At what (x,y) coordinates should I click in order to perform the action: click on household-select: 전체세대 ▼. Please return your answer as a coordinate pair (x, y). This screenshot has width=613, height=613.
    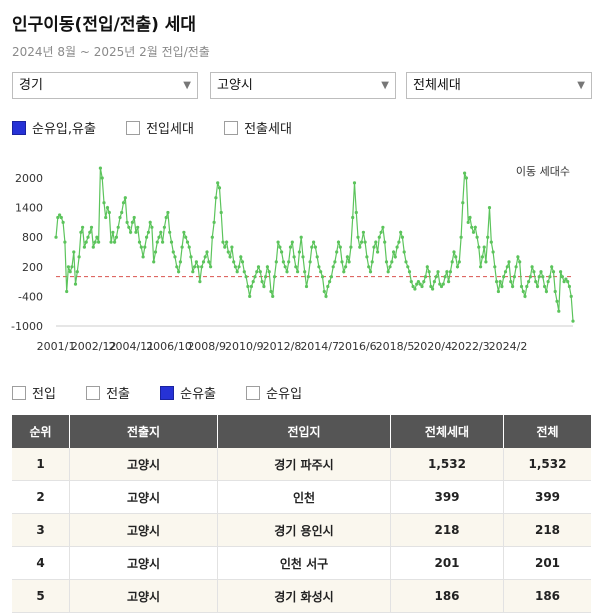
    Looking at the image, I should click on (499, 85).